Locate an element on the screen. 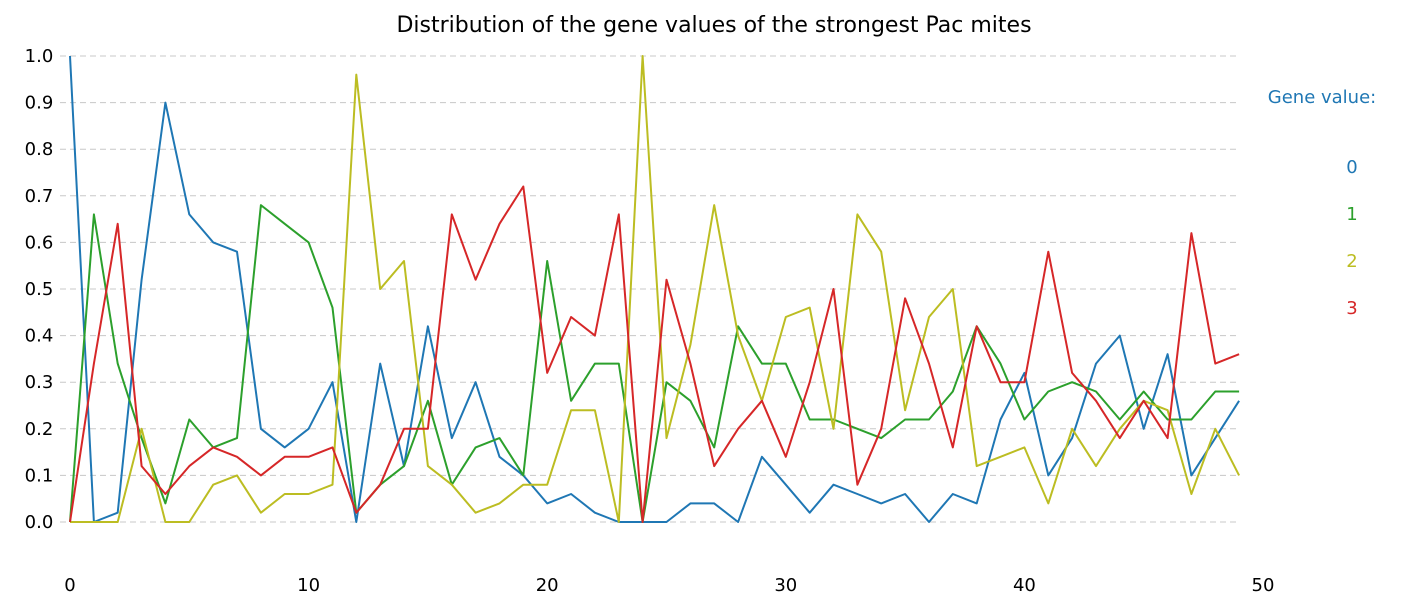 This screenshot has height=604, width=1402. legend-title: Gene value: is located at coordinates (1322, 97).